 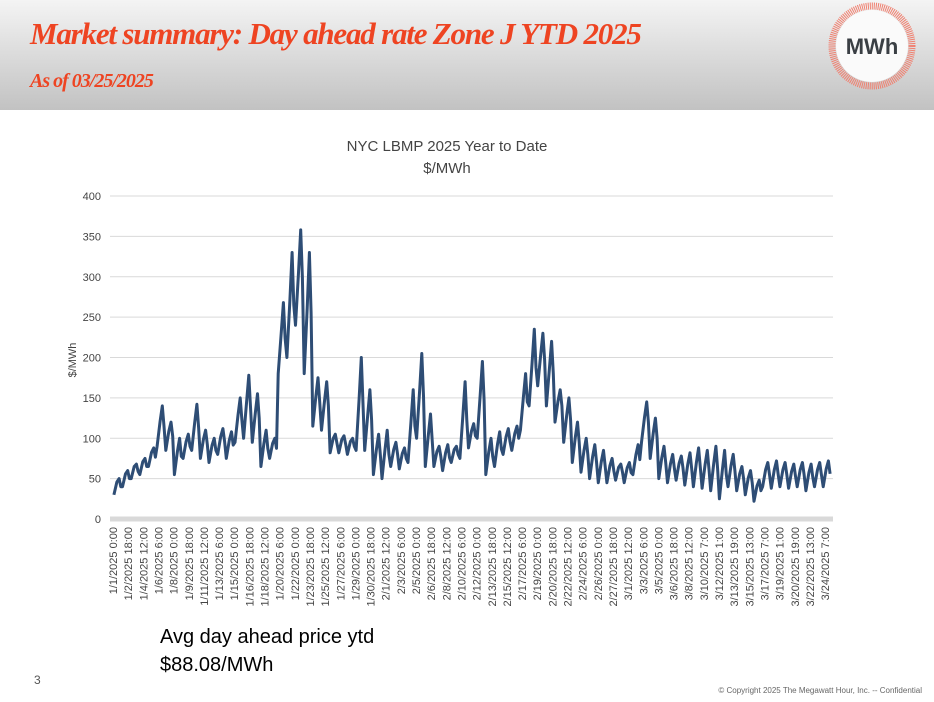 I want to click on x-tick-label: 2/27/2025 18:00, so click(x=614, y=567).